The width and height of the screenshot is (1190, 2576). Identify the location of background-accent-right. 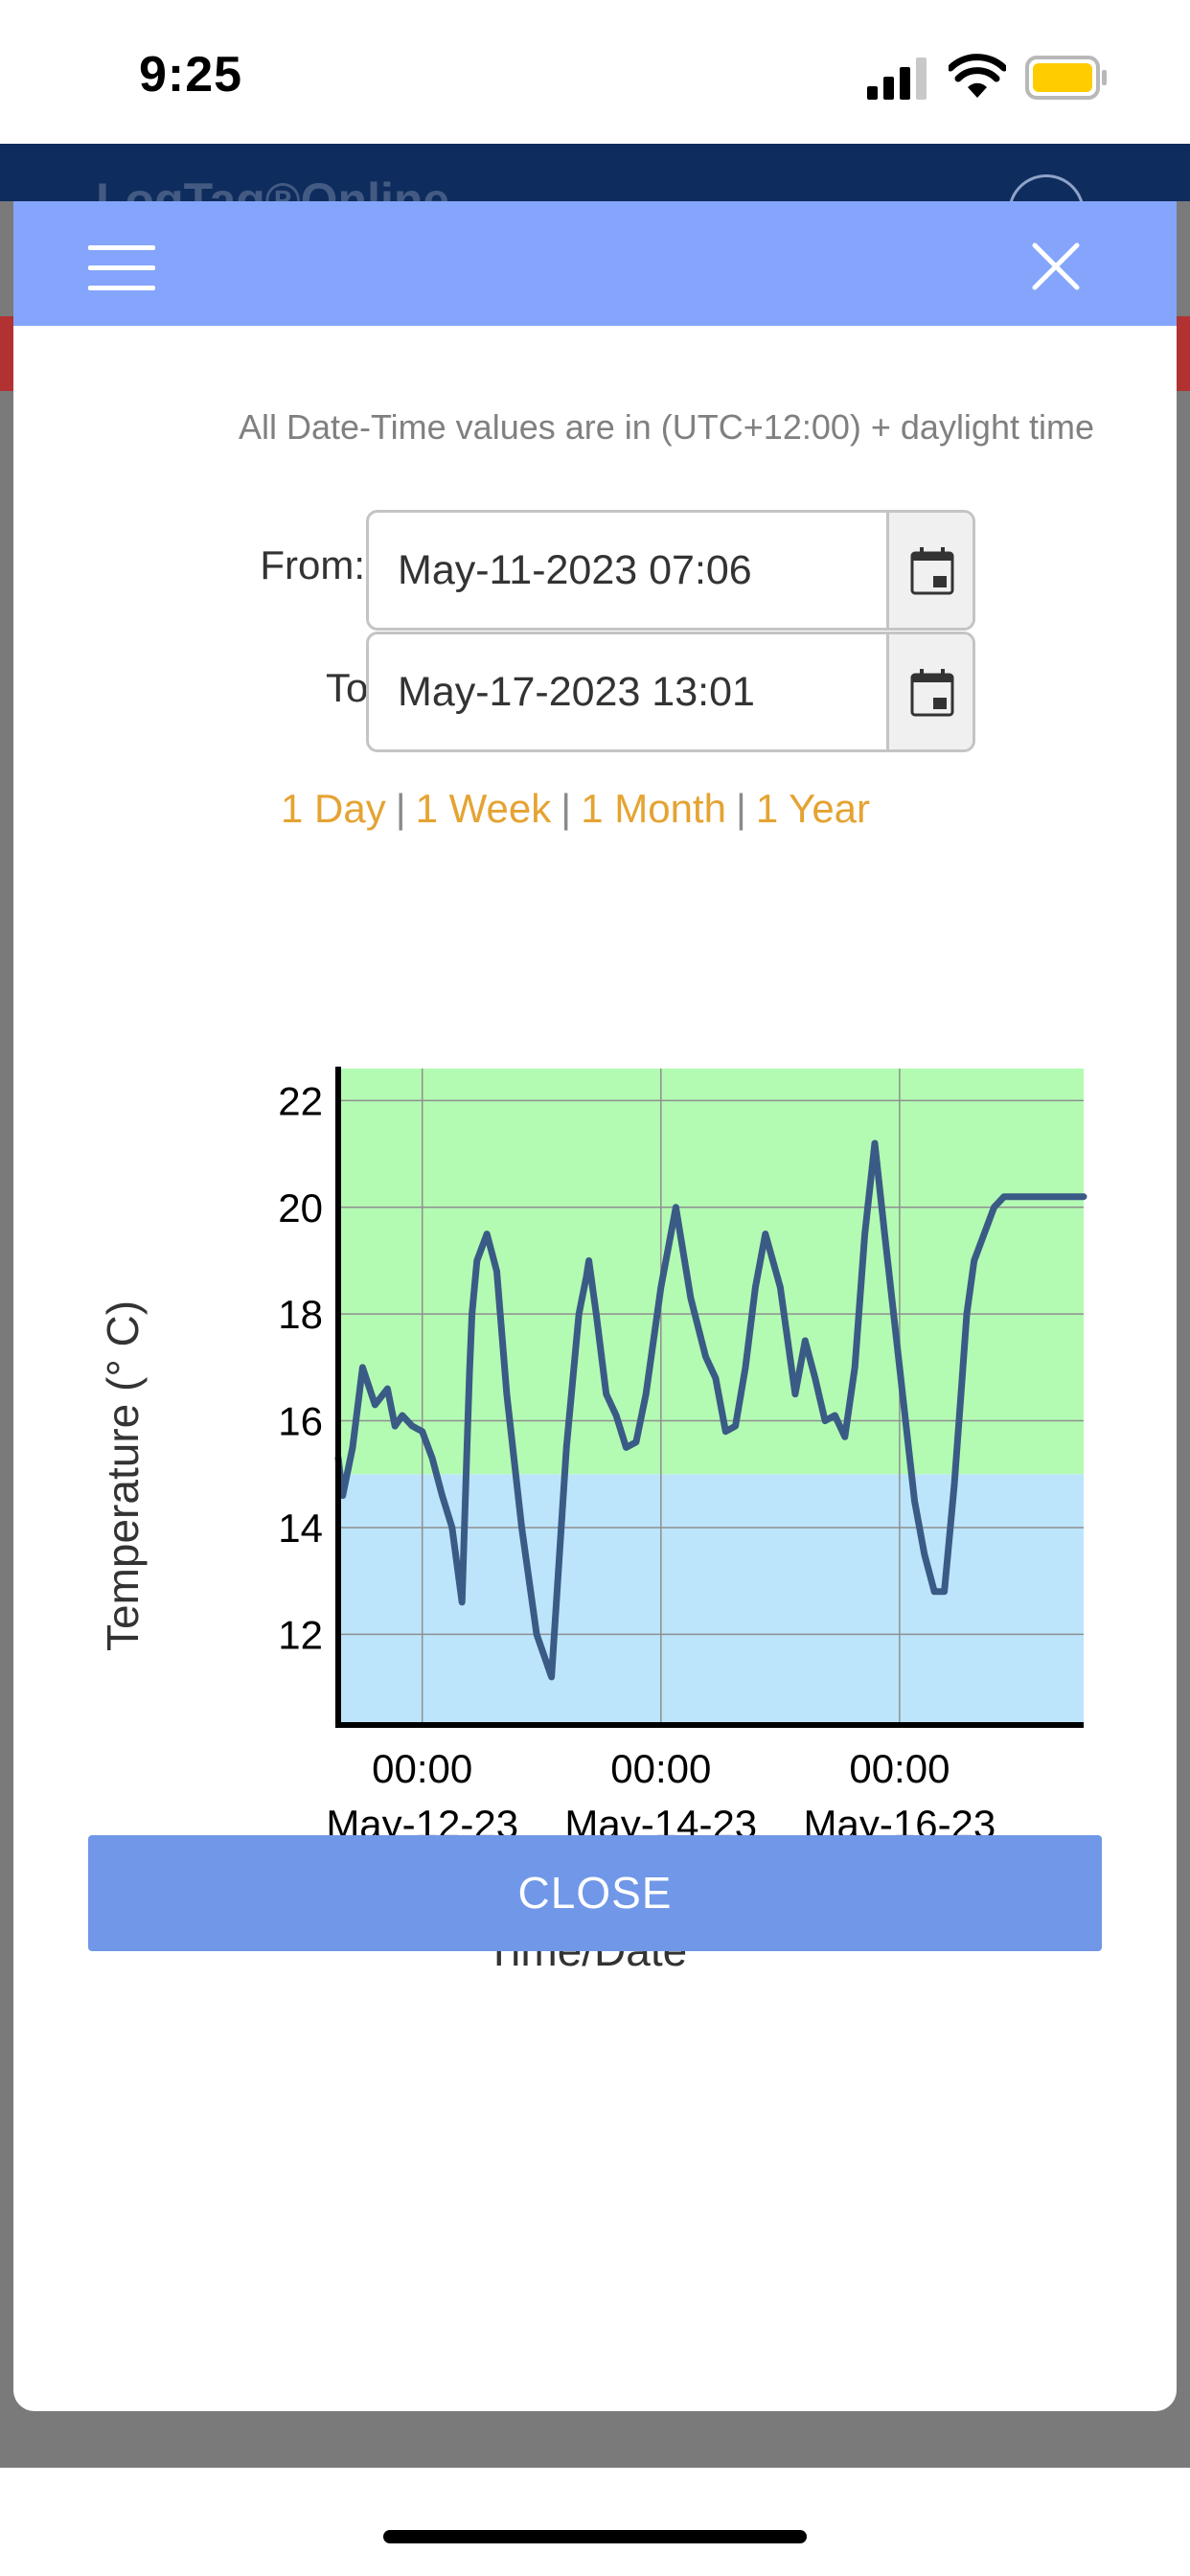
(1184, 353).